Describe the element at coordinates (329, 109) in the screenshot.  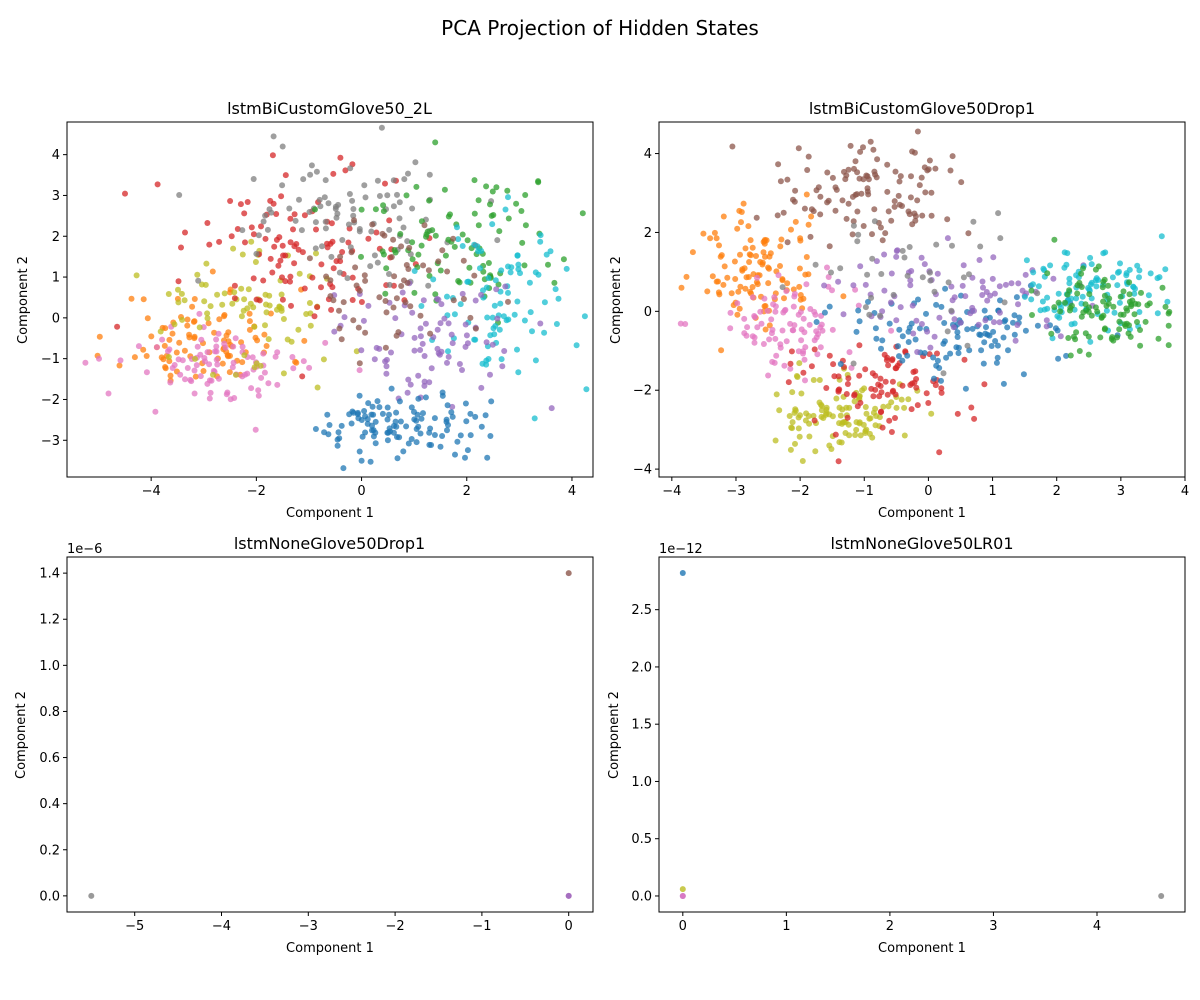
I see `subplot-title: lstmBiCustomGlove50_2L` at that location.